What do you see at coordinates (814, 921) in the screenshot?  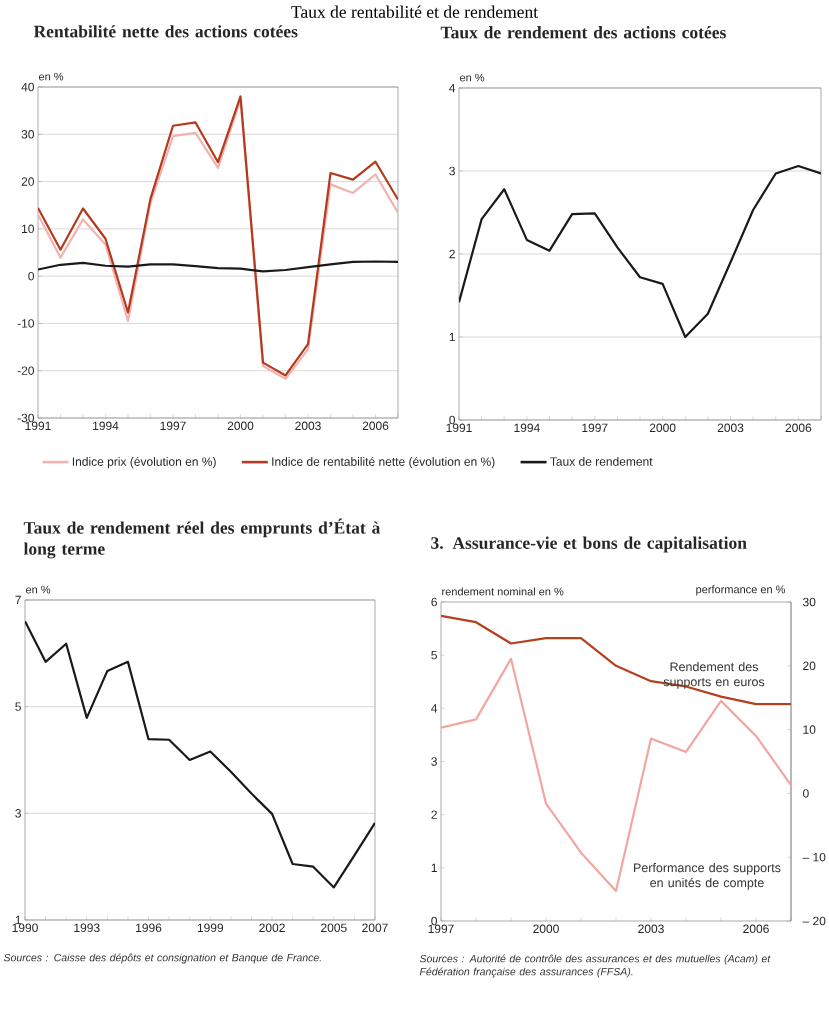 I see `y2-tick-label: – 20` at bounding box center [814, 921].